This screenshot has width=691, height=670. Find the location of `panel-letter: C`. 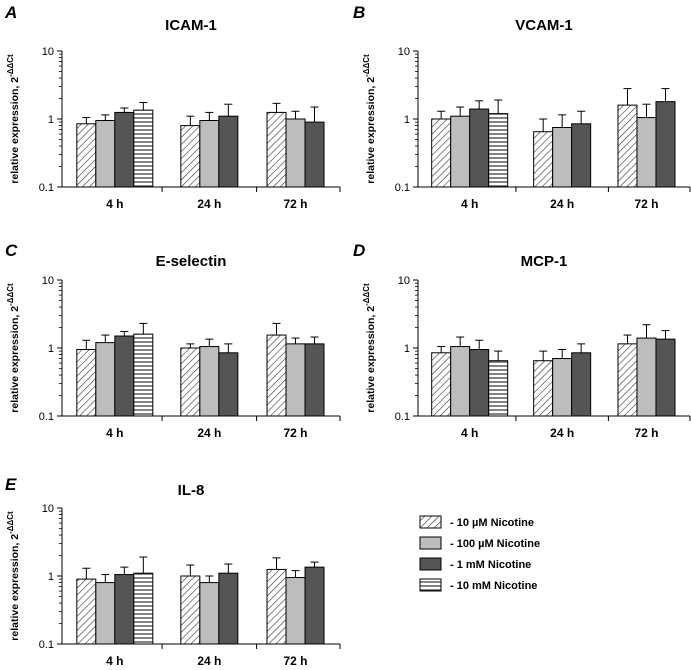

panel-letter: C is located at coordinates (11, 250).